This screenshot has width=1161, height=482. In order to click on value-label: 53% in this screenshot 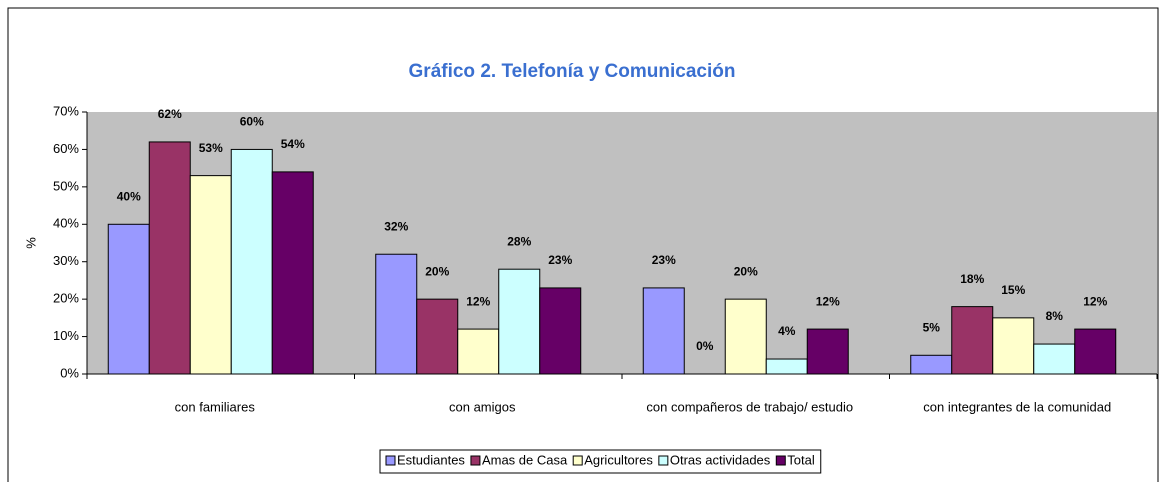, I will do `click(211, 148)`.